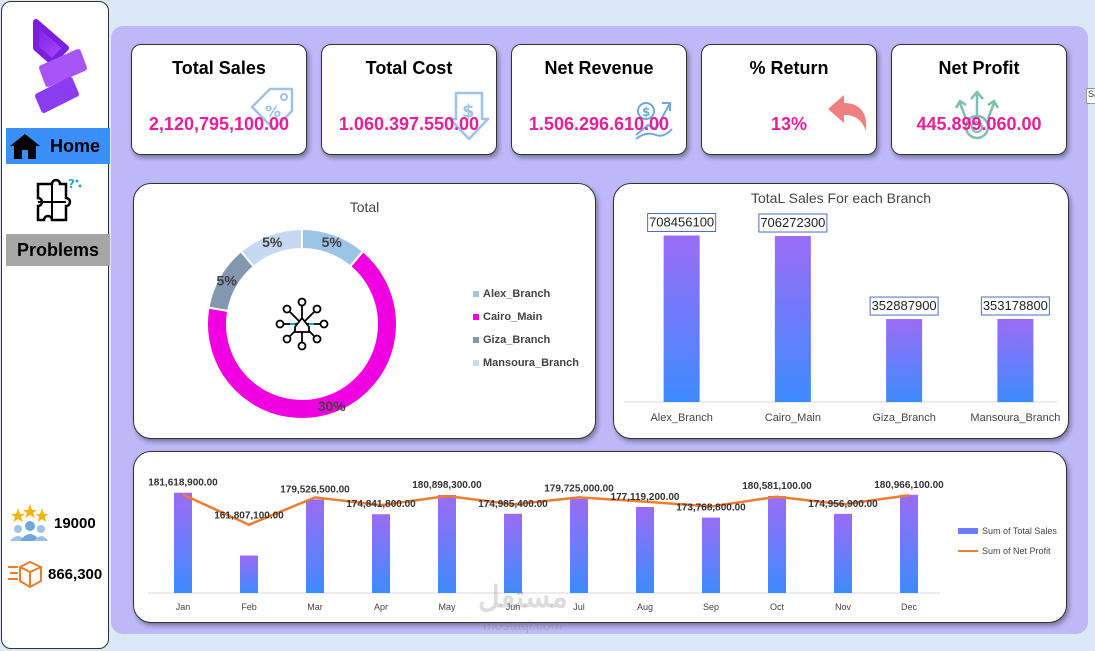 This screenshot has width=1095, height=651. I want to click on month-category-label: Dec, so click(909, 607).